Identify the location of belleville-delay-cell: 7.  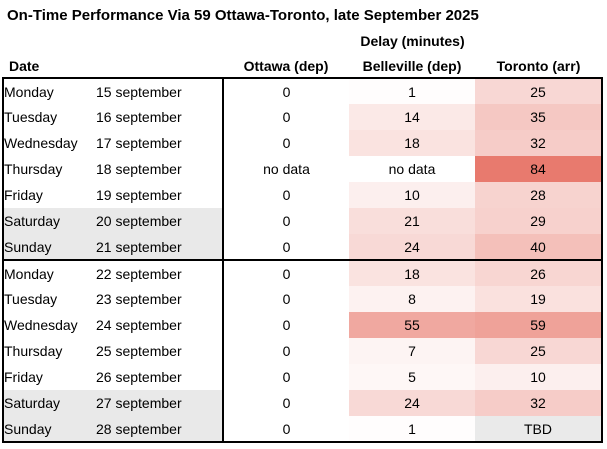
(412, 351).